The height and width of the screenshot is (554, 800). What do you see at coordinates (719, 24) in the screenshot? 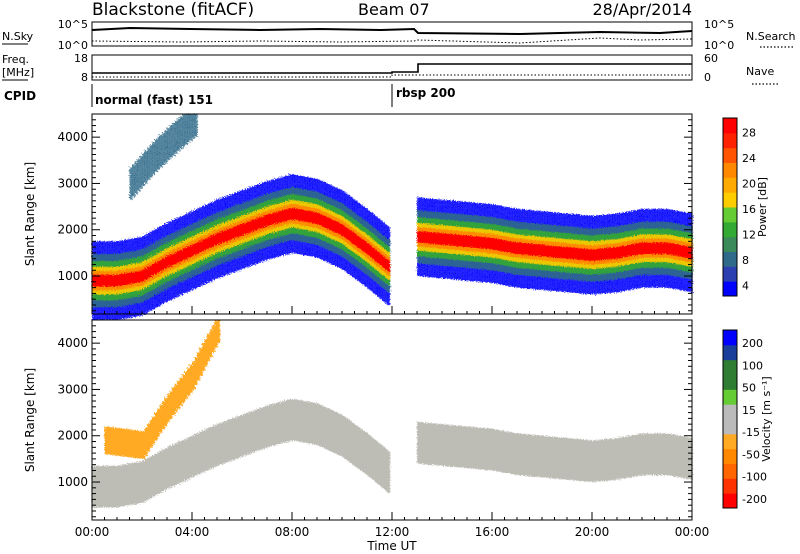
I see `noise-right-tick-high: 10^5` at bounding box center [719, 24].